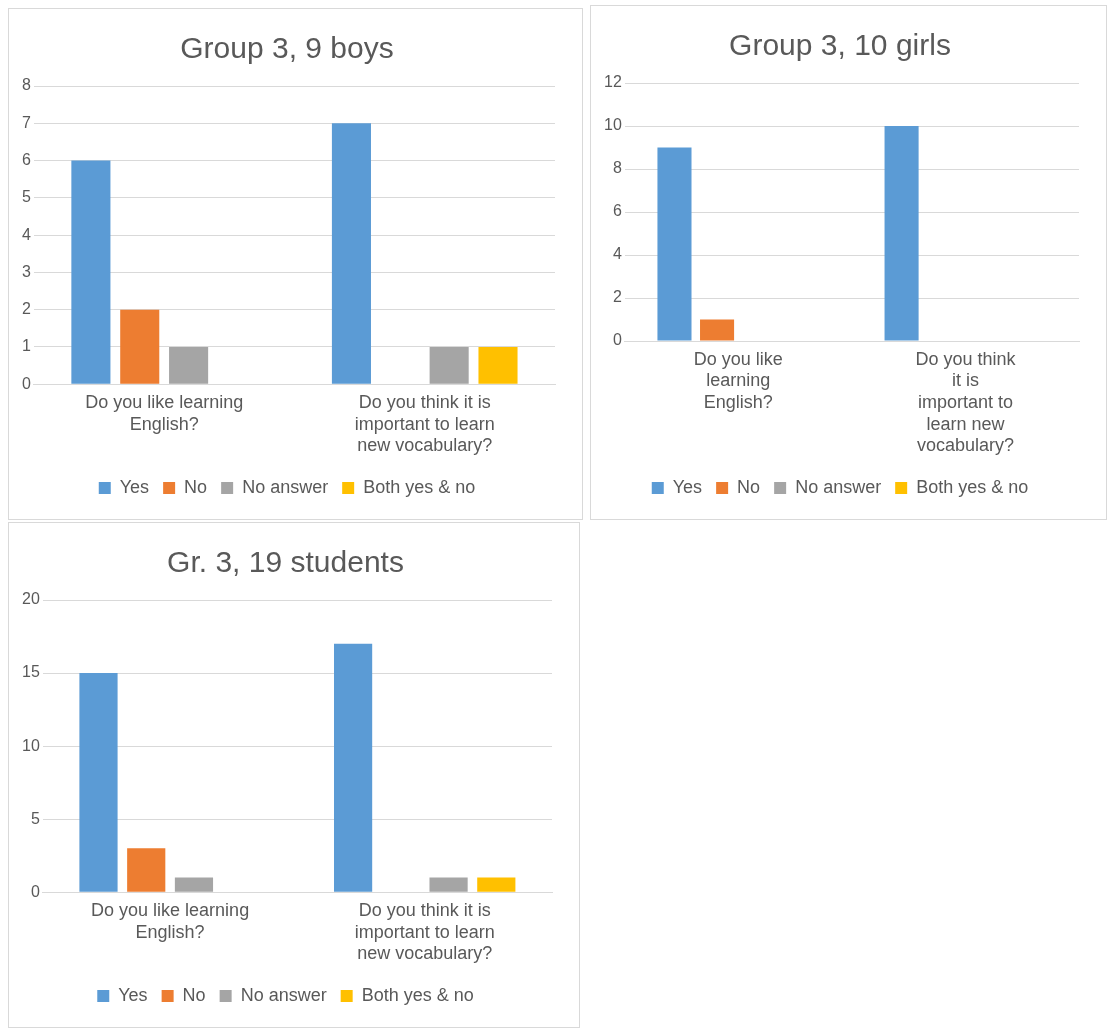 The width and height of the screenshot is (1107, 1028). What do you see at coordinates (26, 346) in the screenshot?
I see `y-tick-label: 1` at bounding box center [26, 346].